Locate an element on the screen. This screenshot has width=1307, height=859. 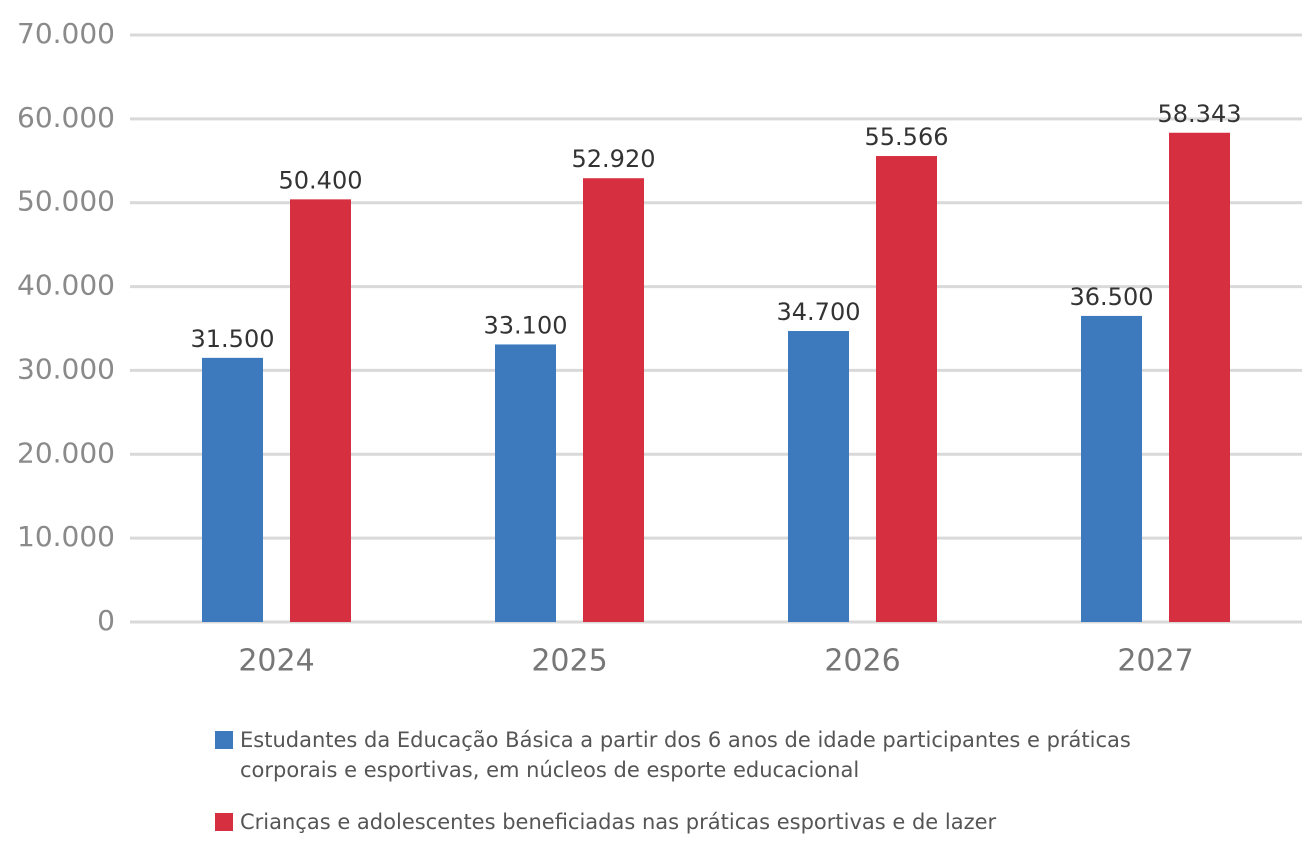
x-tick-label: 2027 is located at coordinates (1155, 661).